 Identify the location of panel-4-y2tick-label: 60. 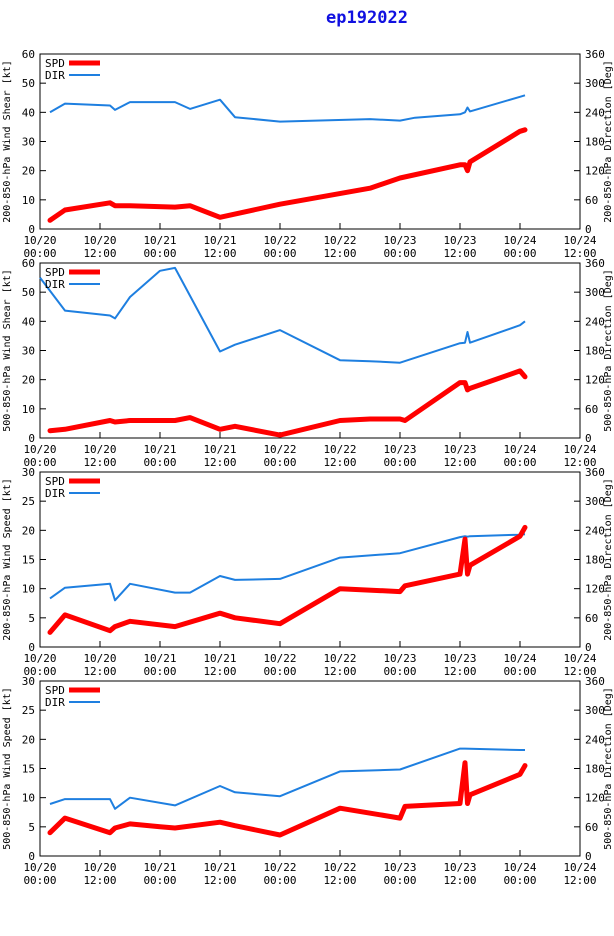
(591, 827).